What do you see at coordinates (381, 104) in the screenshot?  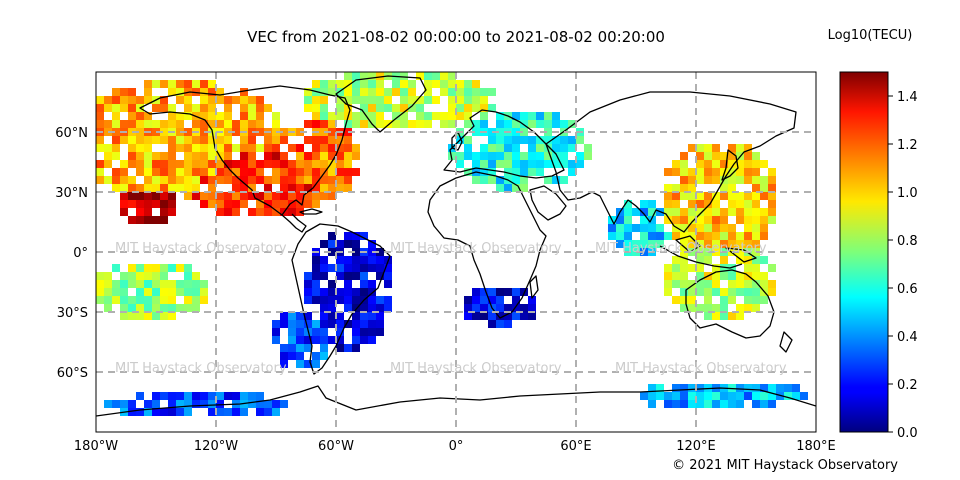 I see `coastline-greenland` at bounding box center [381, 104].